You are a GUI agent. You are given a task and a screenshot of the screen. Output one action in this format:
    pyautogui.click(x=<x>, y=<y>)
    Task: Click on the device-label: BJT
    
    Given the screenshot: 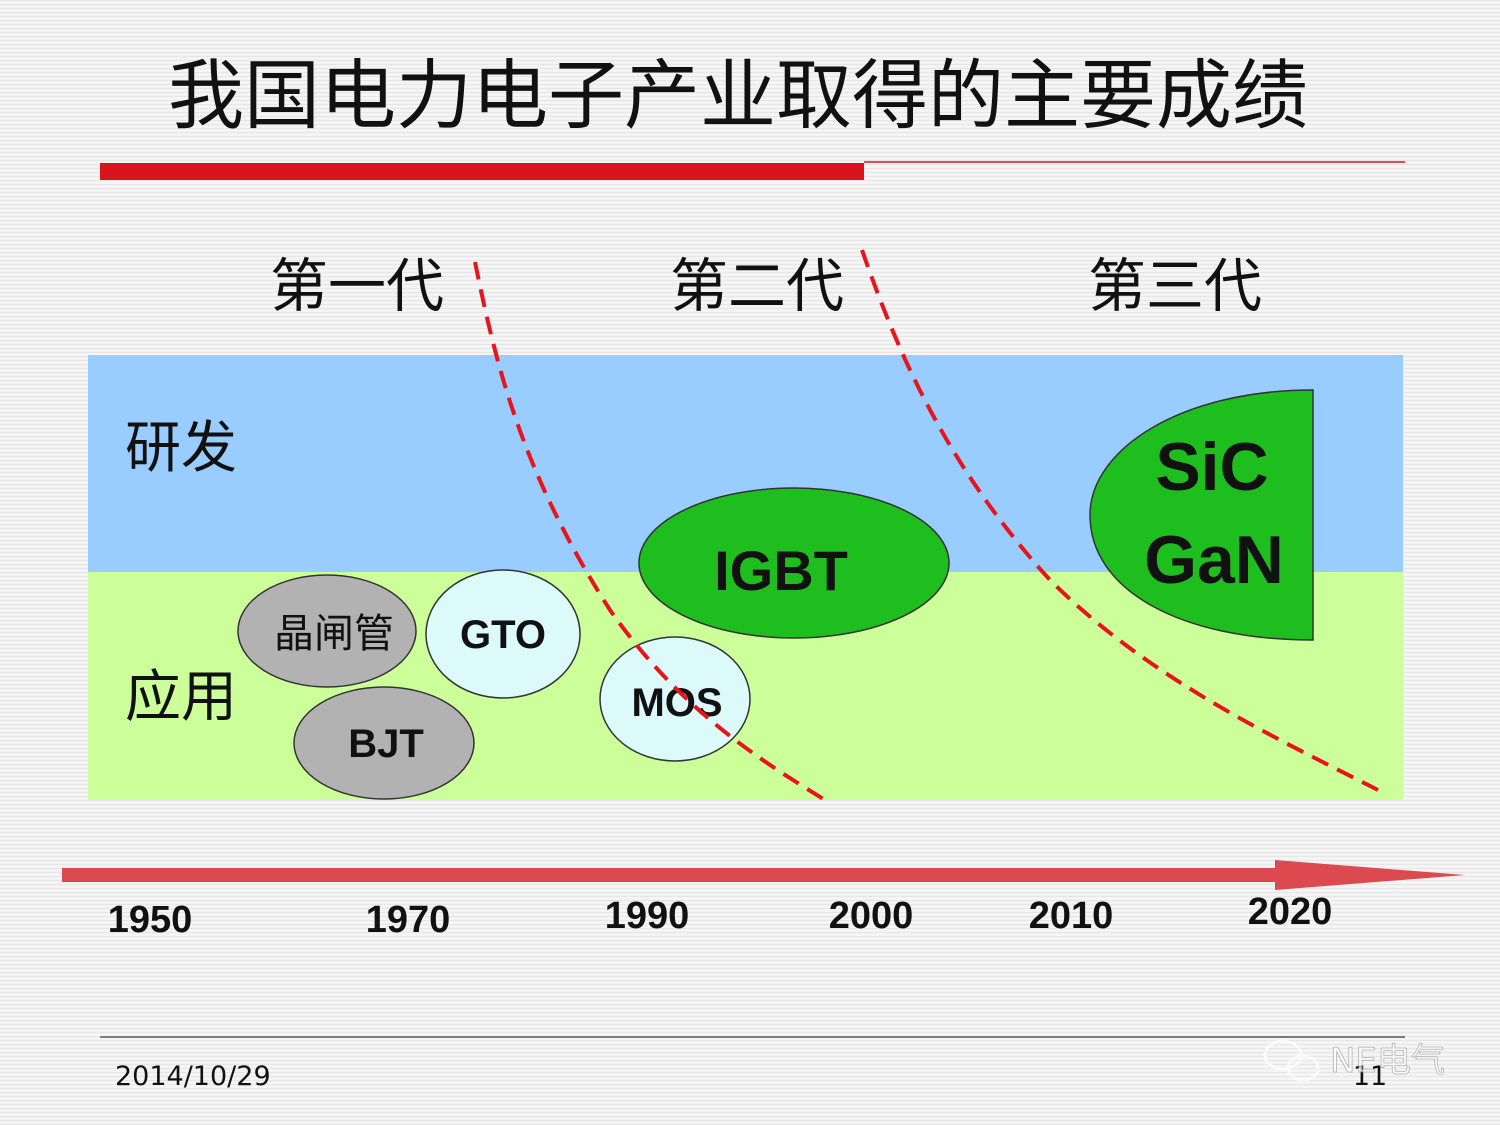 What is the action you would take?
    pyautogui.click(x=386, y=744)
    